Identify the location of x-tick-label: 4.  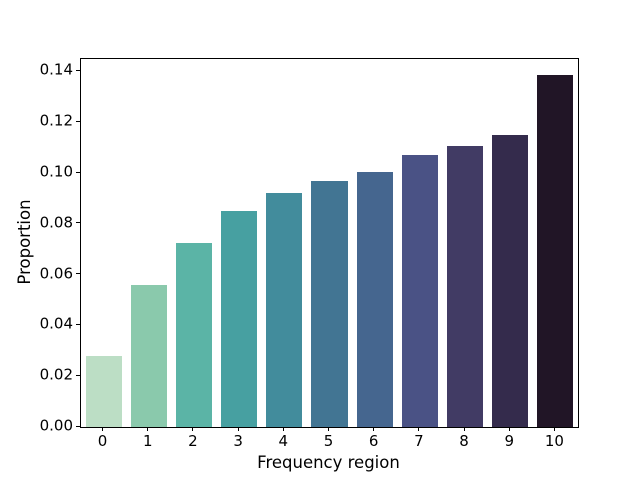
(283, 441).